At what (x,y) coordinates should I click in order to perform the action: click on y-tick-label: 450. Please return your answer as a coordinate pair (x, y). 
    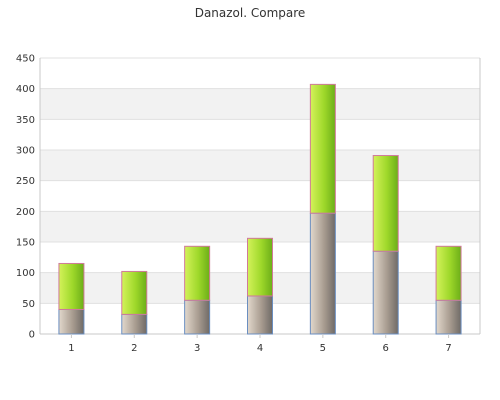
    Looking at the image, I should click on (25, 59).